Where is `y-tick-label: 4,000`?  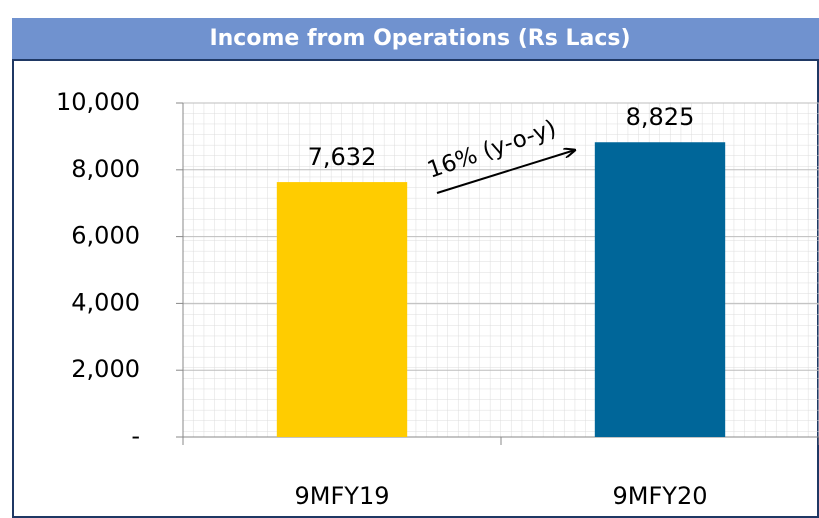
y-tick-label: 4,000 is located at coordinates (105, 302).